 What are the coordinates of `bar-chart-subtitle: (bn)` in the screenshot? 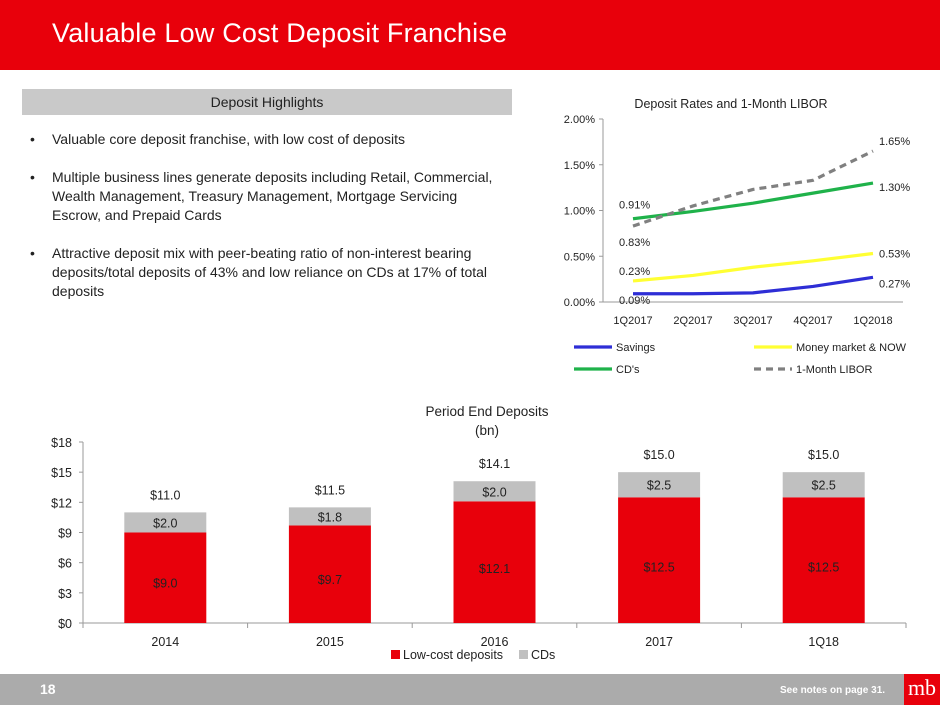 It's located at (487, 430).